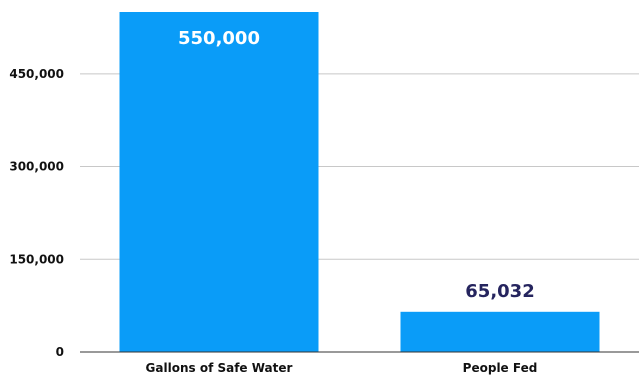 This screenshot has height=379, width=639. I want to click on x-category-label: Gallons of Safe Water, so click(219, 368).